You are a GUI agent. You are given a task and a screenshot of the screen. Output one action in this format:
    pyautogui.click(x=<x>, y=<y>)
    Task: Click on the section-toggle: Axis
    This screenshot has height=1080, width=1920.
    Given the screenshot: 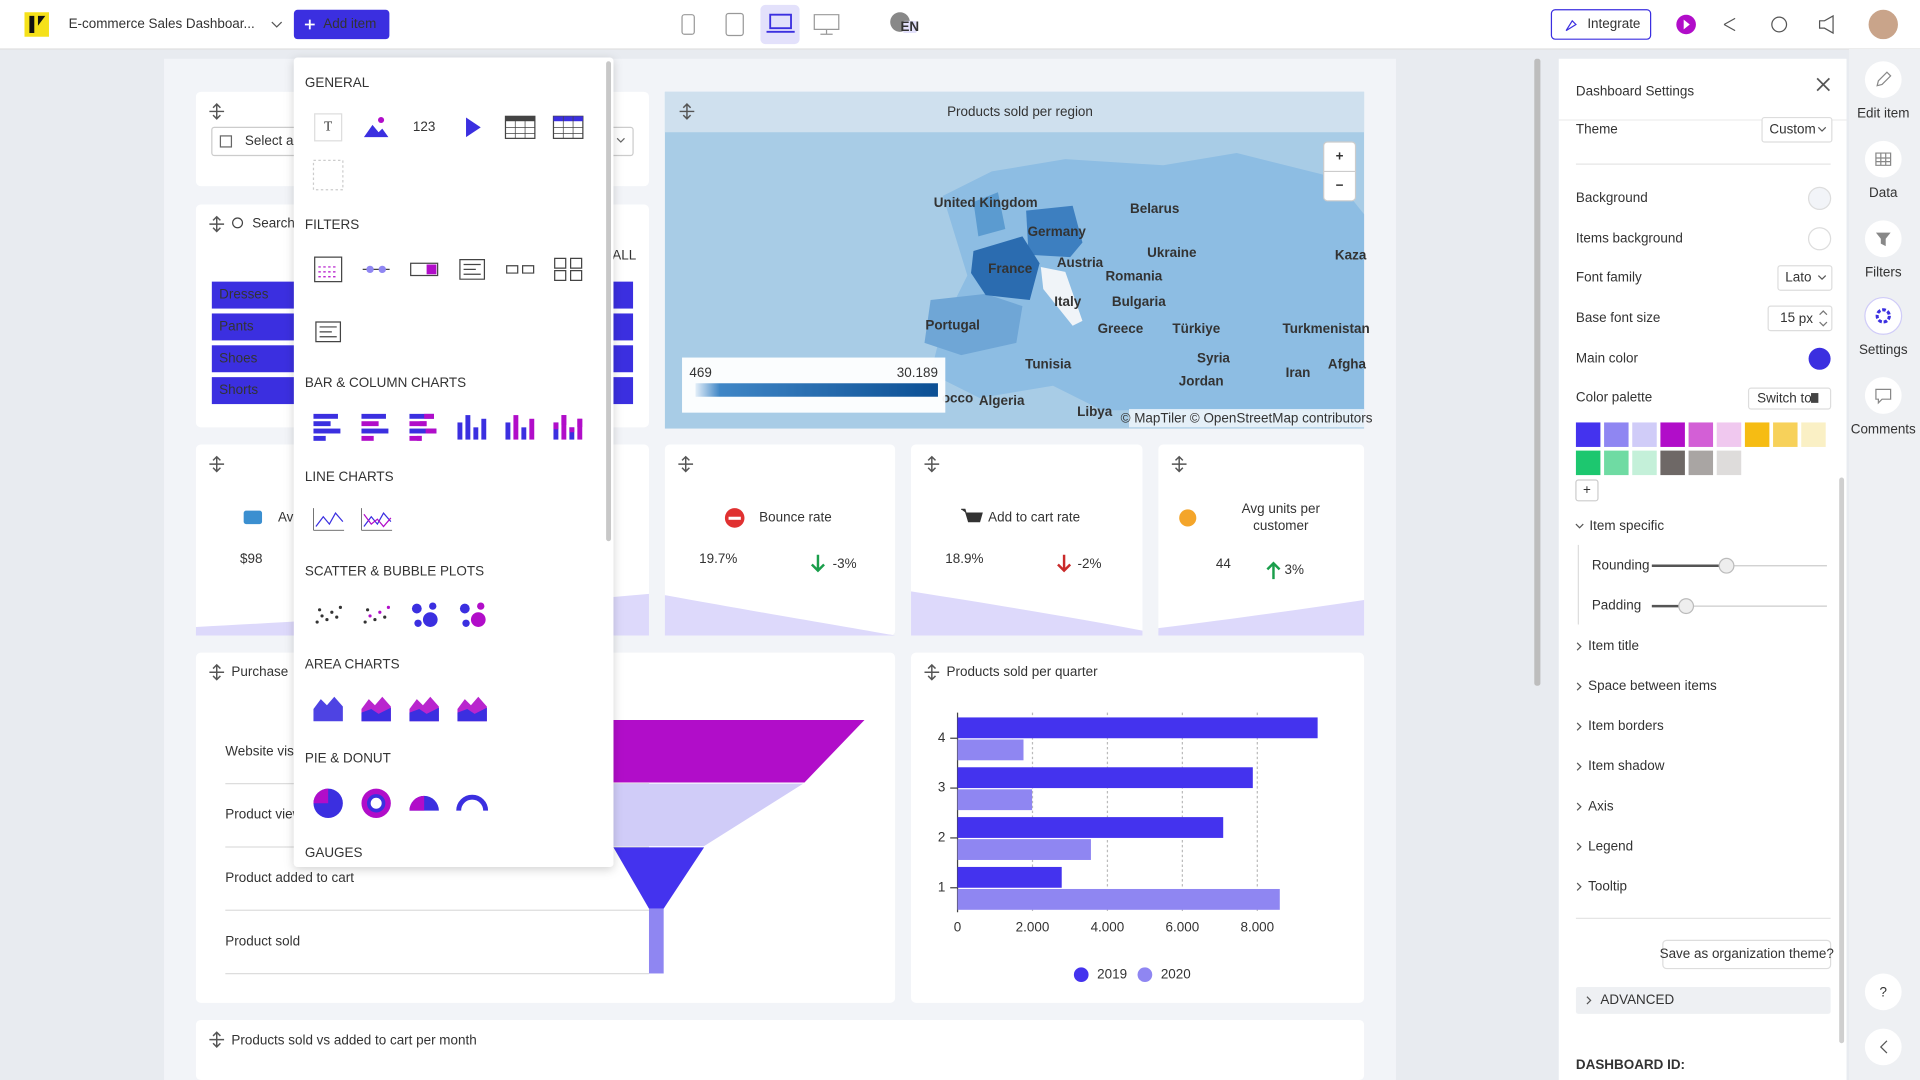 What is the action you would take?
    pyautogui.click(x=1601, y=805)
    